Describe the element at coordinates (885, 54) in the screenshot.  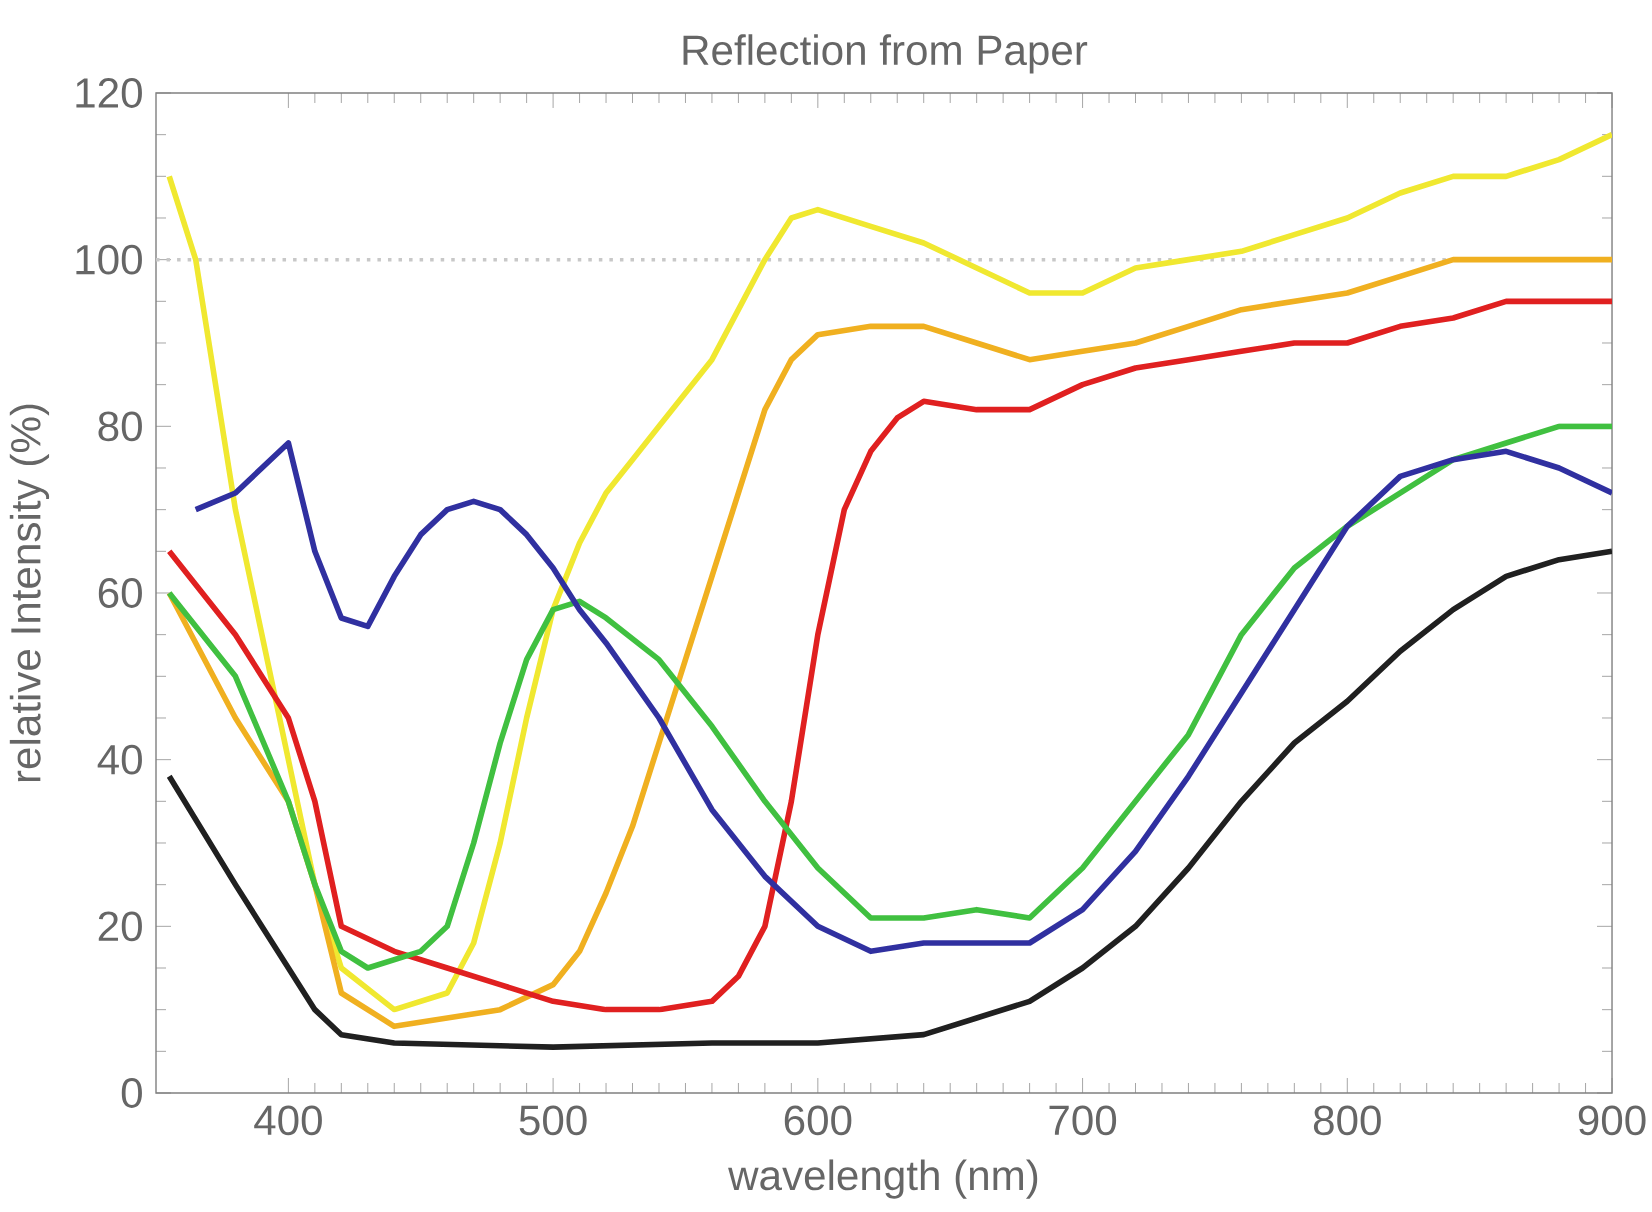
I see `chart-title: Reflection from Paper` at that location.